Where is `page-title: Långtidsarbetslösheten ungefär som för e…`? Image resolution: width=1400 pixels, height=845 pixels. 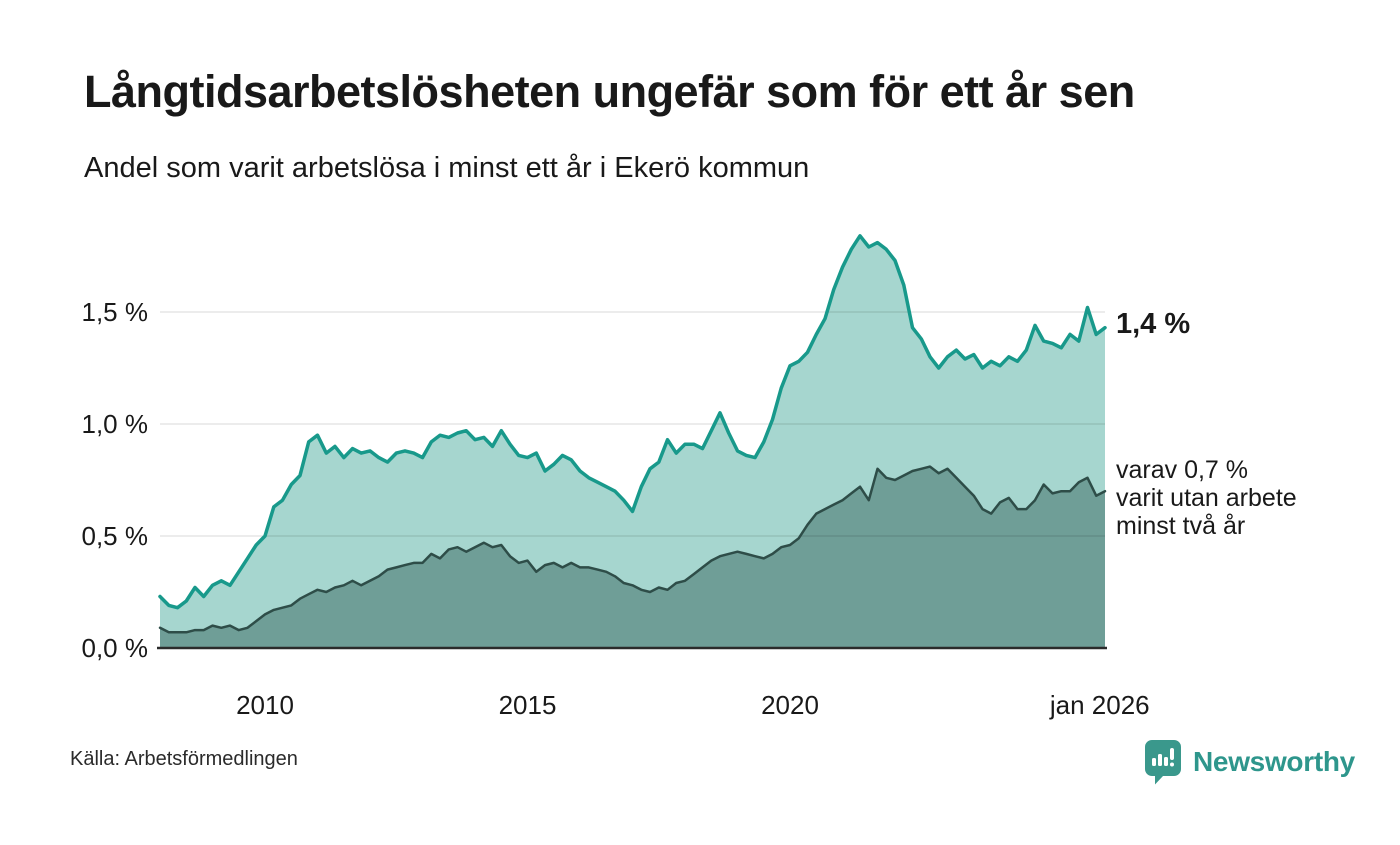
page-title: Långtidsarbetslösheten ungefär som för e… is located at coordinates (609, 91).